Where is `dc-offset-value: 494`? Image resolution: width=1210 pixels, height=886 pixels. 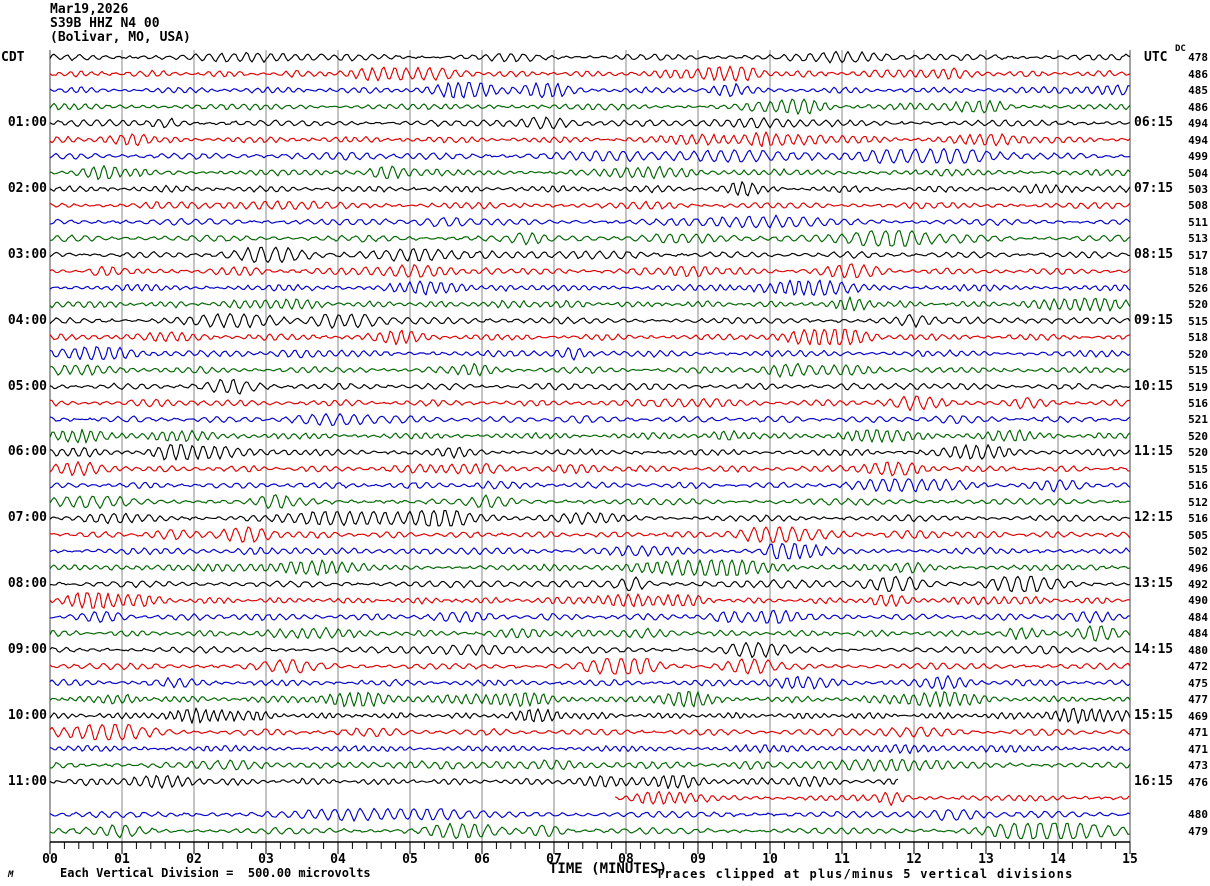
dc-offset-value: 494 is located at coordinates (1198, 140).